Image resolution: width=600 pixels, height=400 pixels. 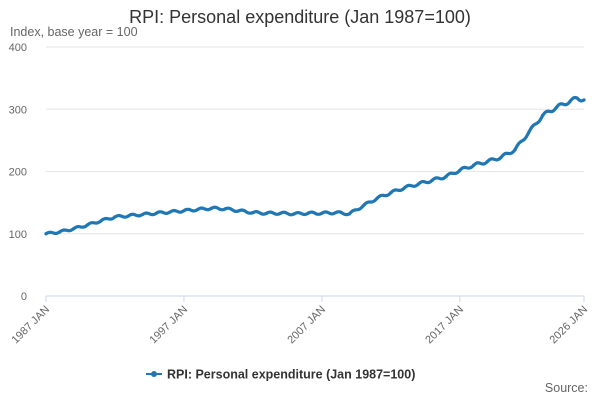 I want to click on x-axis: 1987 JAN 1997 JAN 2007 JAN 2017 JAN 2026 JAN, so click(x=299, y=321).